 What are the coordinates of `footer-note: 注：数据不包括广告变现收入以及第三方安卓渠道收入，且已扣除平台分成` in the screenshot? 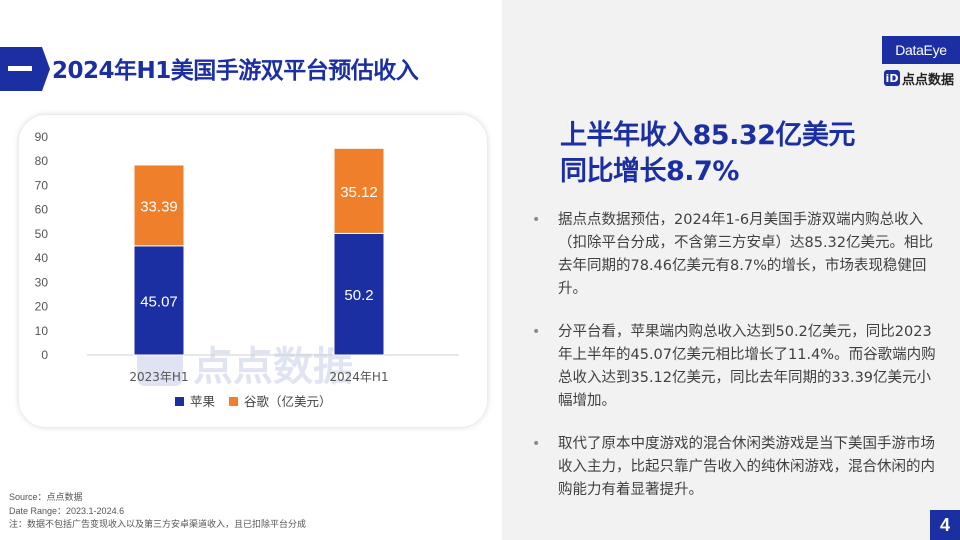 It's located at (158, 524).